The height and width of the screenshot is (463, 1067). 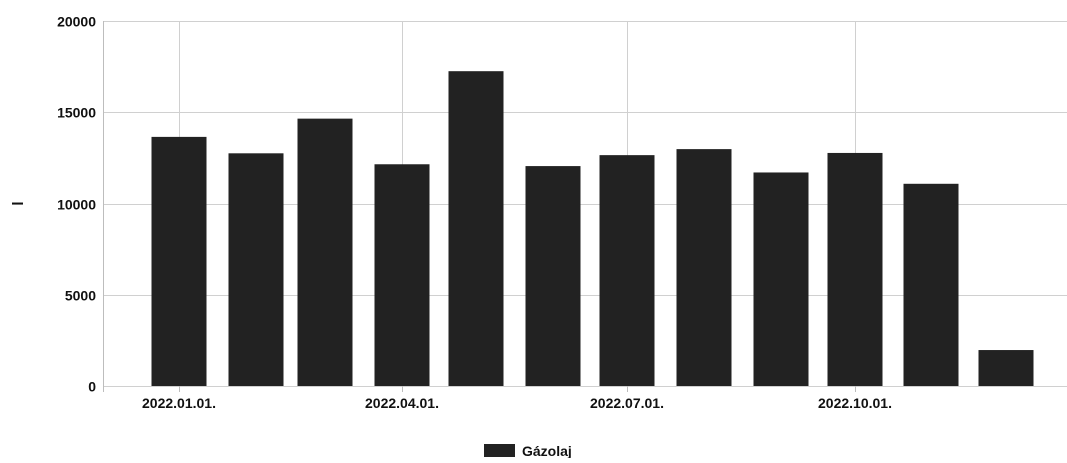 What do you see at coordinates (402, 403) in the screenshot?
I see `x-tick-label: 2022.04.01.` at bounding box center [402, 403].